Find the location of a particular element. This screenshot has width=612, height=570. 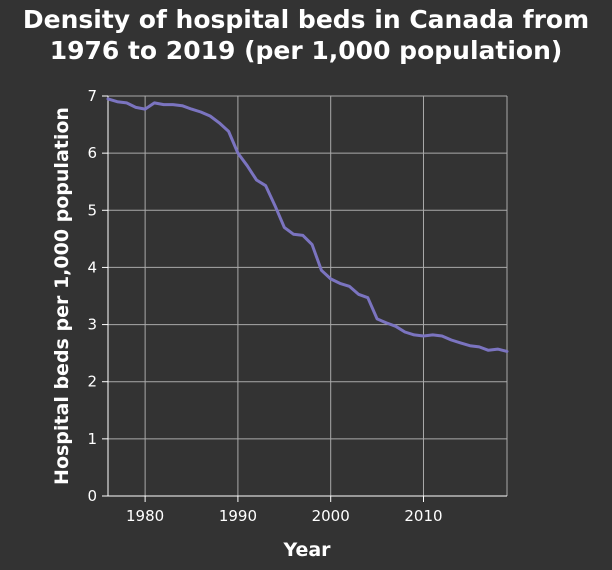

tick-label-y-5: 5 is located at coordinates (92, 210).